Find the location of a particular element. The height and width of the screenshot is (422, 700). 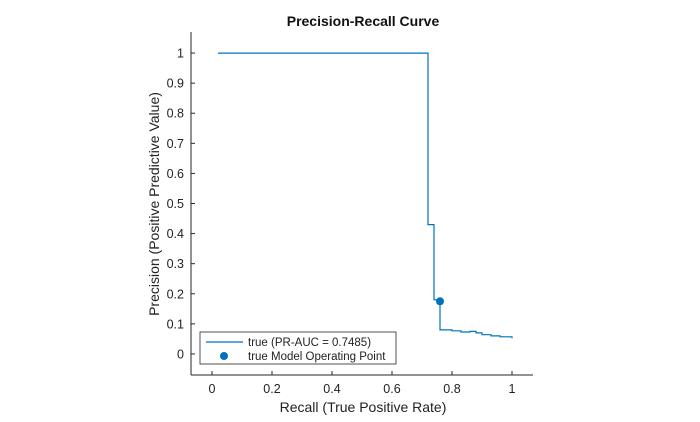

x-tick-label: 0 is located at coordinates (212, 389).